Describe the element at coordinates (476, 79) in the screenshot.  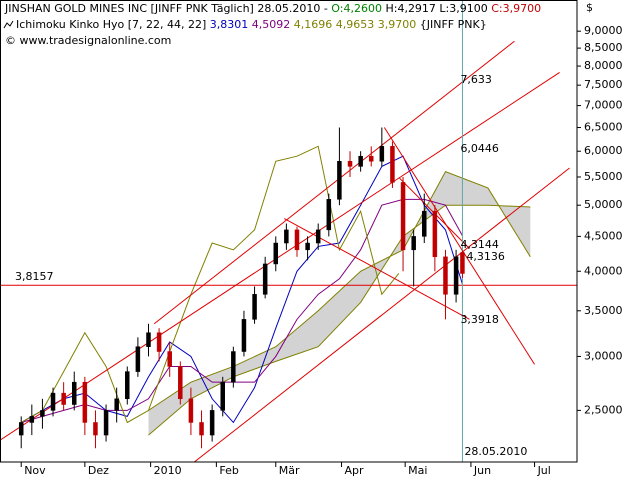
I see `annotation-label: 7,633` at that location.